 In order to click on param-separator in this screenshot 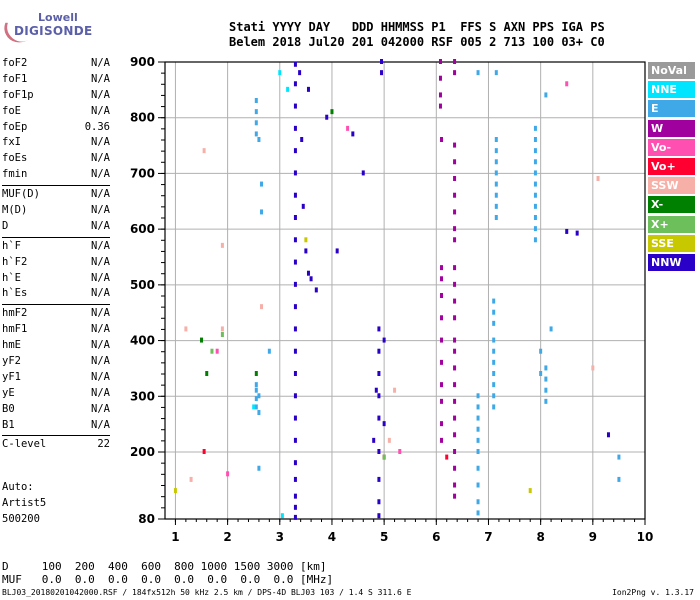, I will do `click(56, 186)`.